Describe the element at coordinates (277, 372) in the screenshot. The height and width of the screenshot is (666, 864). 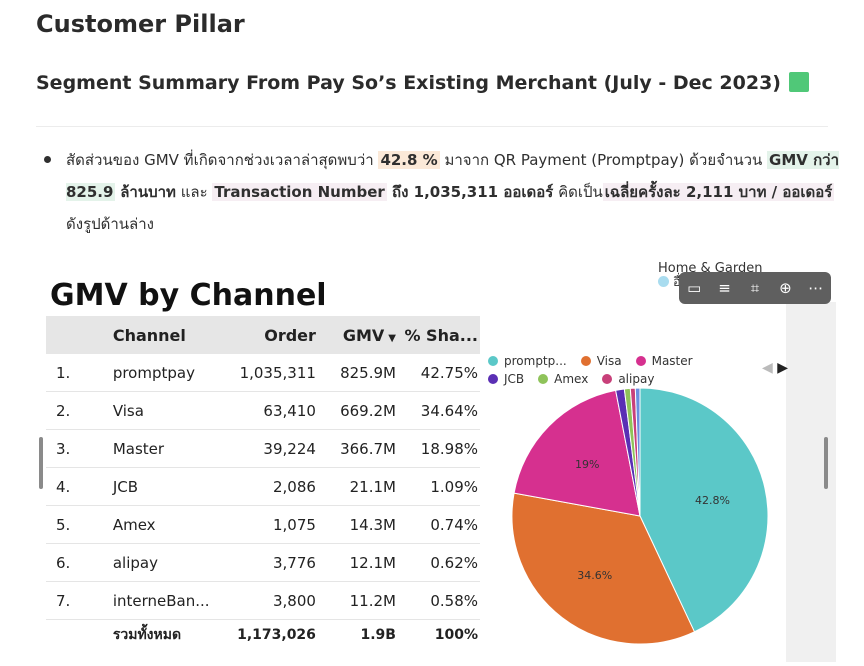
I see `row-order: 1,035,311` at that location.